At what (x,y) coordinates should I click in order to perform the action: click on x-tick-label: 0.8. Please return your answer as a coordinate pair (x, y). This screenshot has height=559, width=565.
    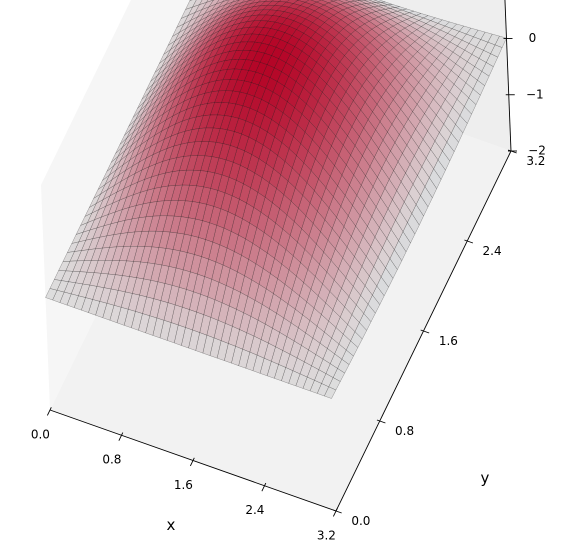
    Looking at the image, I should click on (111, 460).